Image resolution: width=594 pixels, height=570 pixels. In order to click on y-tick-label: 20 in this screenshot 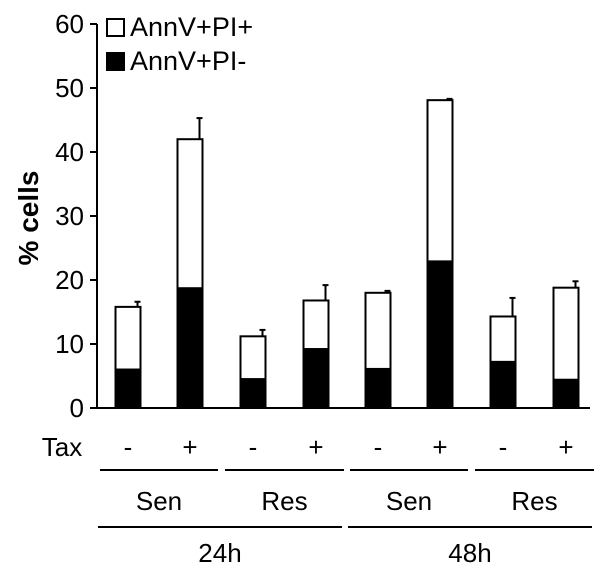, I will do `click(69, 280)`.